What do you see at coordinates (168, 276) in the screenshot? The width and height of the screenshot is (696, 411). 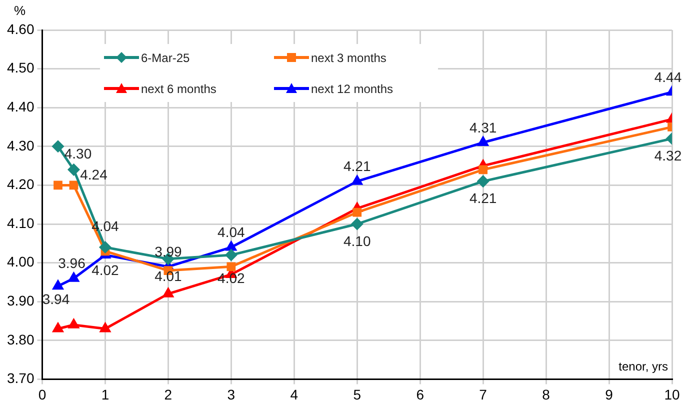 I see `data-label: 4.01` at bounding box center [168, 276].